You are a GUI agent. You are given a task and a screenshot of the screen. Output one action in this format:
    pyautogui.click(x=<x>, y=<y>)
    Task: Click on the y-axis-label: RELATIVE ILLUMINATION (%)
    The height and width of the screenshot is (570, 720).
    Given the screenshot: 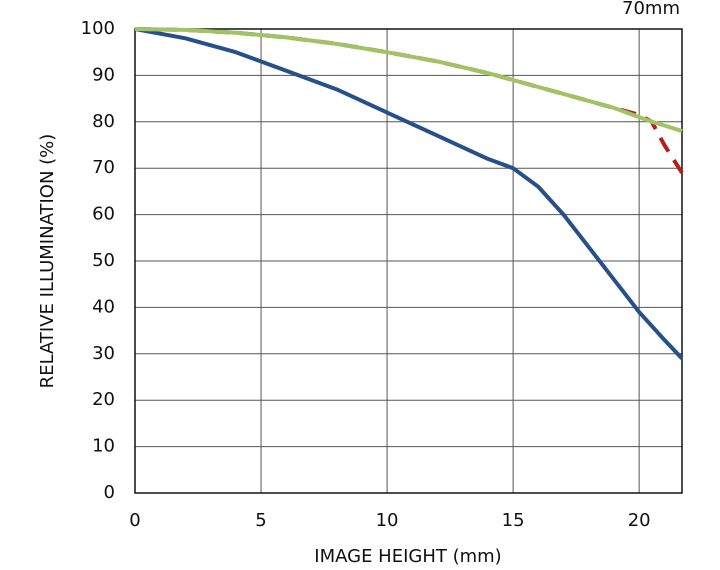 What is the action you would take?
    pyautogui.click(x=47, y=261)
    